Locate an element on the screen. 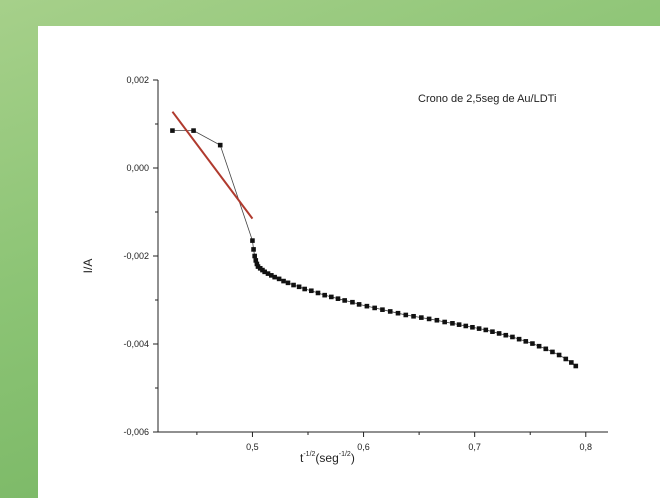 This screenshot has width=660, height=498. x-axis-label-sup1: -1/2 is located at coordinates (309, 454).